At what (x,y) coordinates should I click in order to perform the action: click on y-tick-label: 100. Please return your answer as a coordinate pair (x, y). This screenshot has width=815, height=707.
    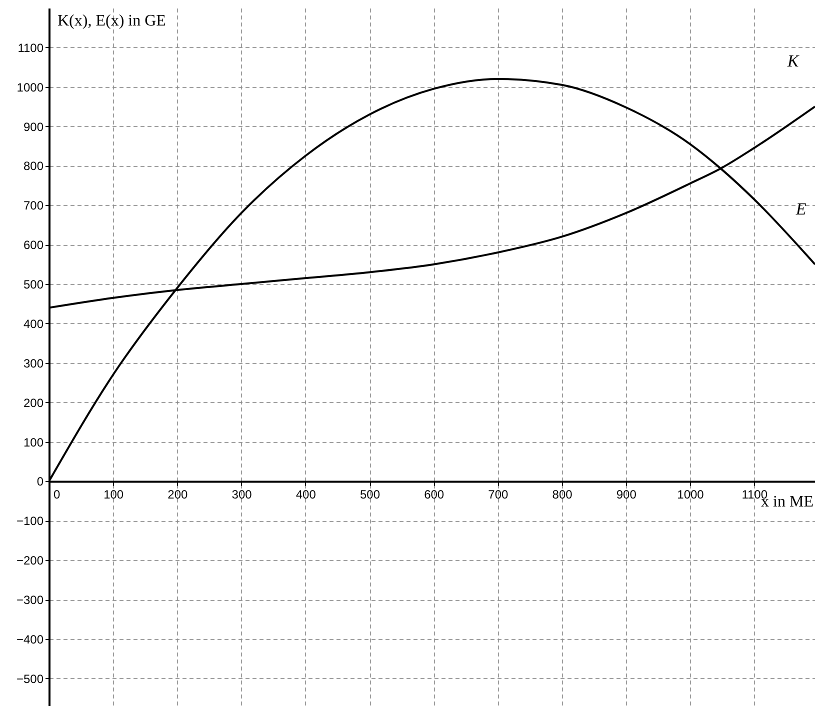
    Looking at the image, I should click on (33, 442).